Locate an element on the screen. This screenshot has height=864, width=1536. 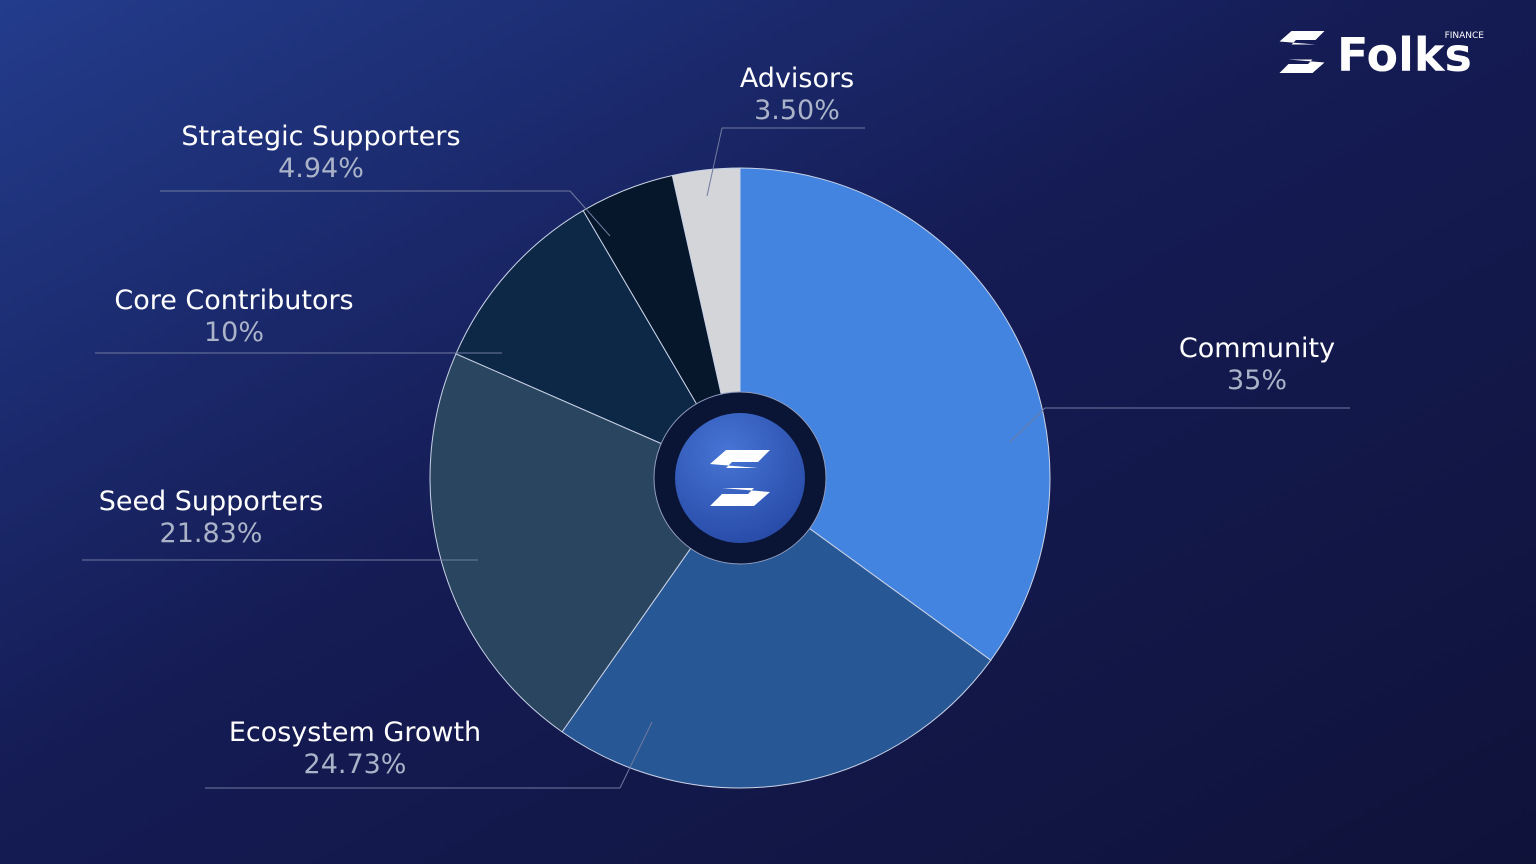
value-label: 21.83% is located at coordinates (211, 533).